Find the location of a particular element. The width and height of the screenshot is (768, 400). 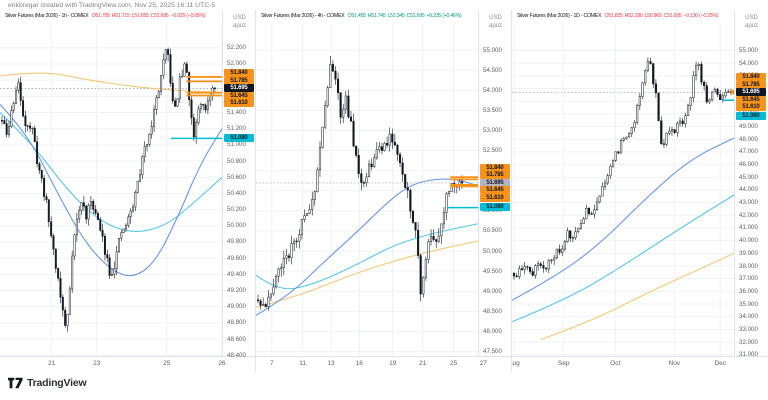

price-tick: 46.000 is located at coordinates (748, 165).